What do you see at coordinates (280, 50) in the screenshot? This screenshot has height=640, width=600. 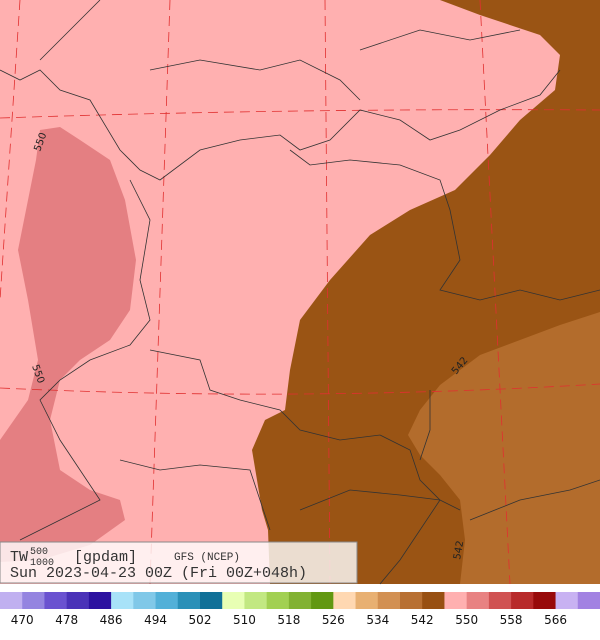 I see `coastline` at bounding box center [280, 50].